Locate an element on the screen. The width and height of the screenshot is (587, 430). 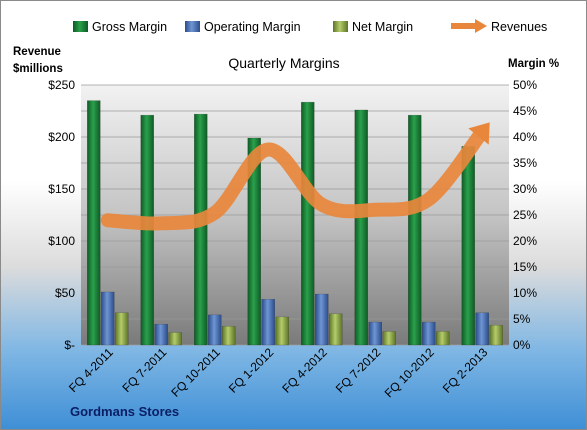
right-tick-label: 25% is located at coordinates (525, 215).